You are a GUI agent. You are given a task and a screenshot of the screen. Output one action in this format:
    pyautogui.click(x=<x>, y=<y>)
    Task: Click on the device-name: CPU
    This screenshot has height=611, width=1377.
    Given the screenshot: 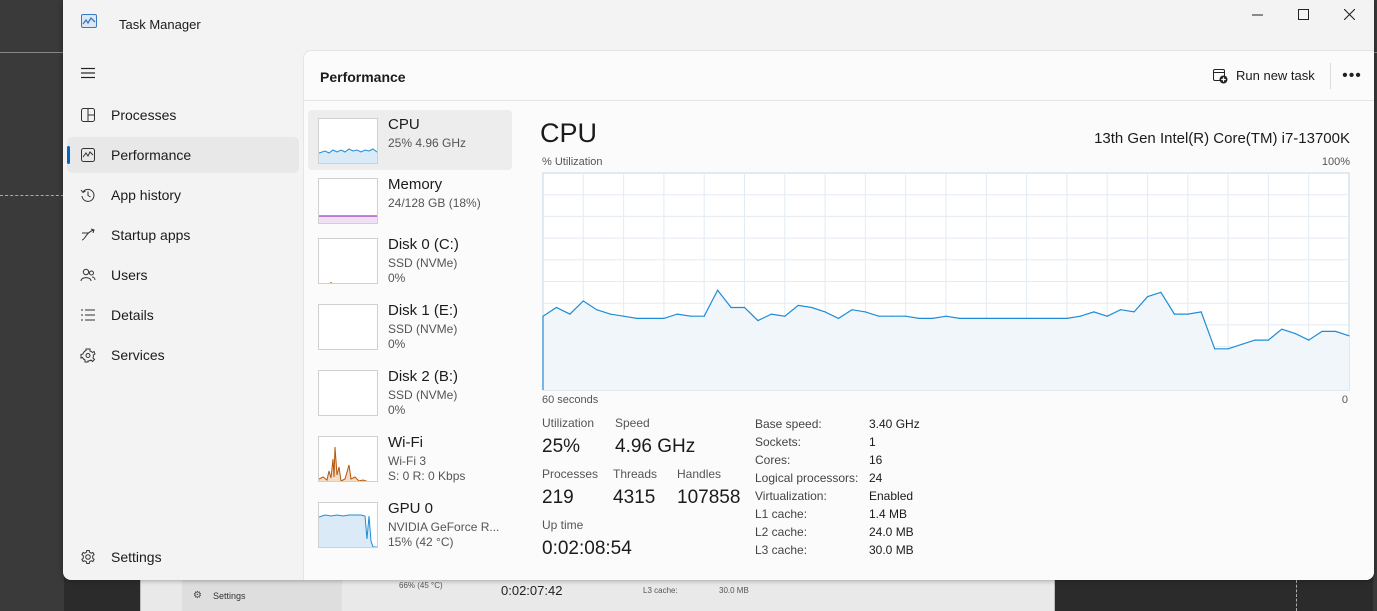 What is the action you would take?
    pyautogui.click(x=404, y=124)
    